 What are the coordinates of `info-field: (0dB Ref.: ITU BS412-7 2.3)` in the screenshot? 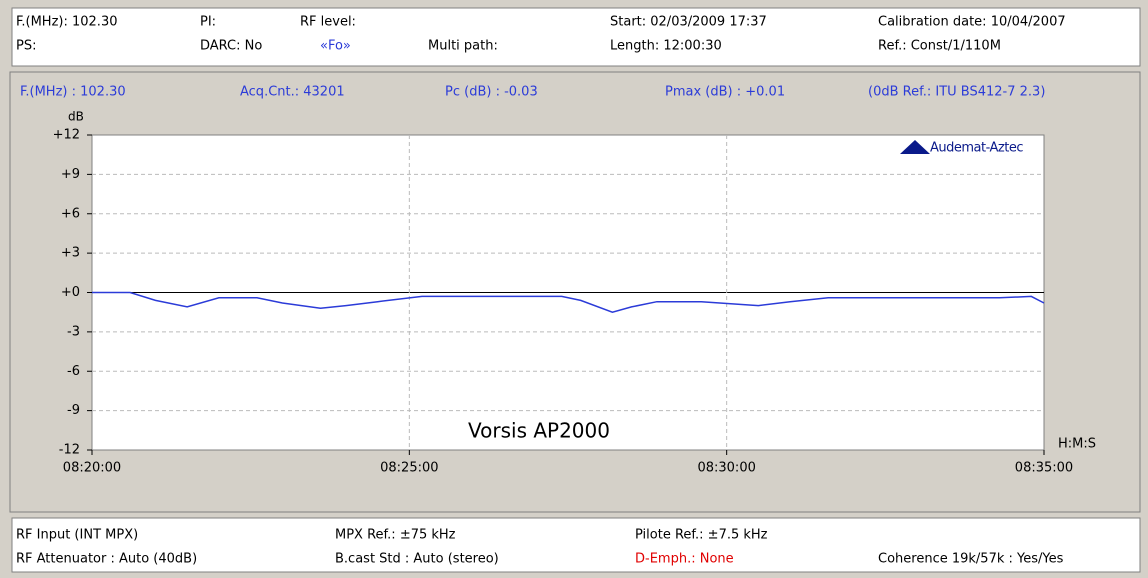 It's located at (956, 92).